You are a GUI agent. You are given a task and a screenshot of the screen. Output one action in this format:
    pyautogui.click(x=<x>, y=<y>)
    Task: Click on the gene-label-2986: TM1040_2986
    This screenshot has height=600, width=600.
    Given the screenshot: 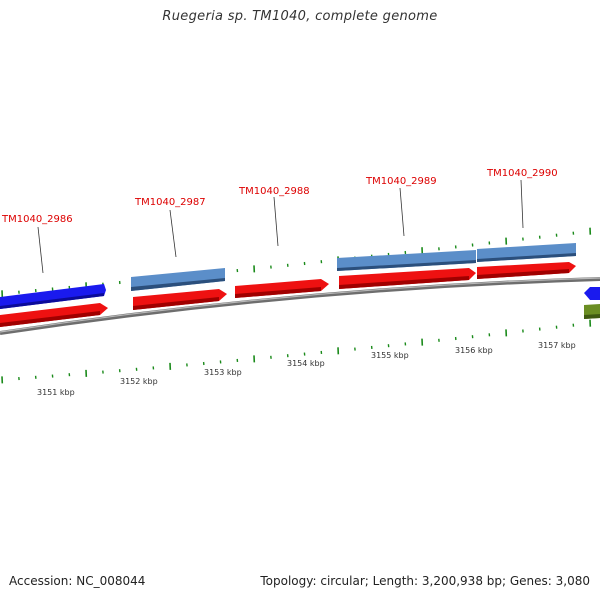 What is the action you would take?
    pyautogui.click(x=37, y=219)
    